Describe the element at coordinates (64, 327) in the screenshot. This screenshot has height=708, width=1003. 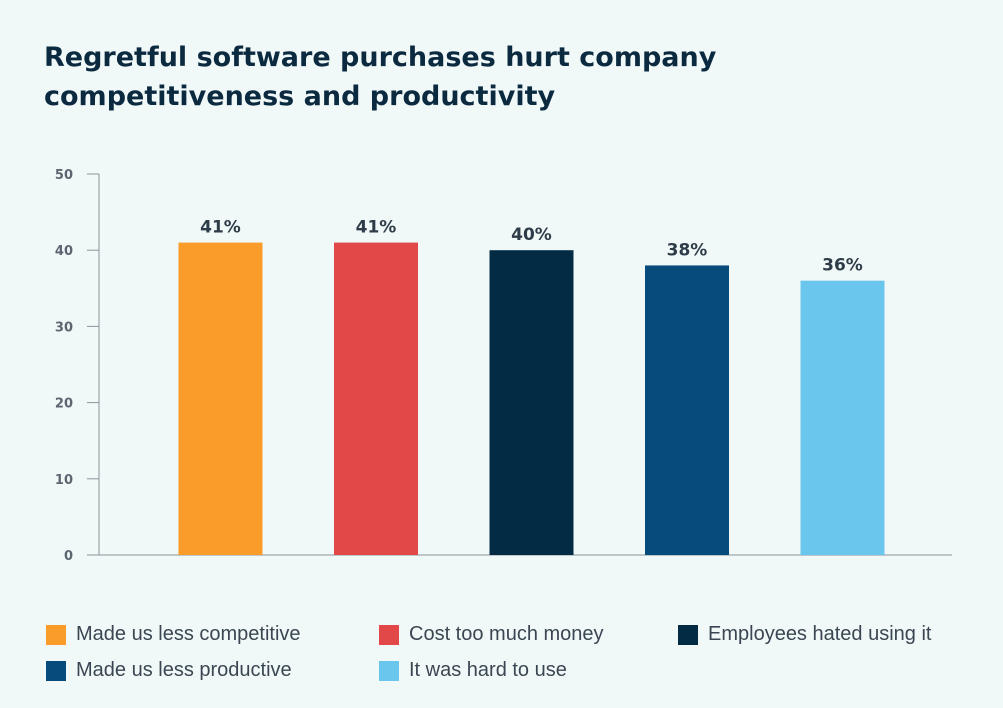
I see `y-tick-label: 30` at that location.